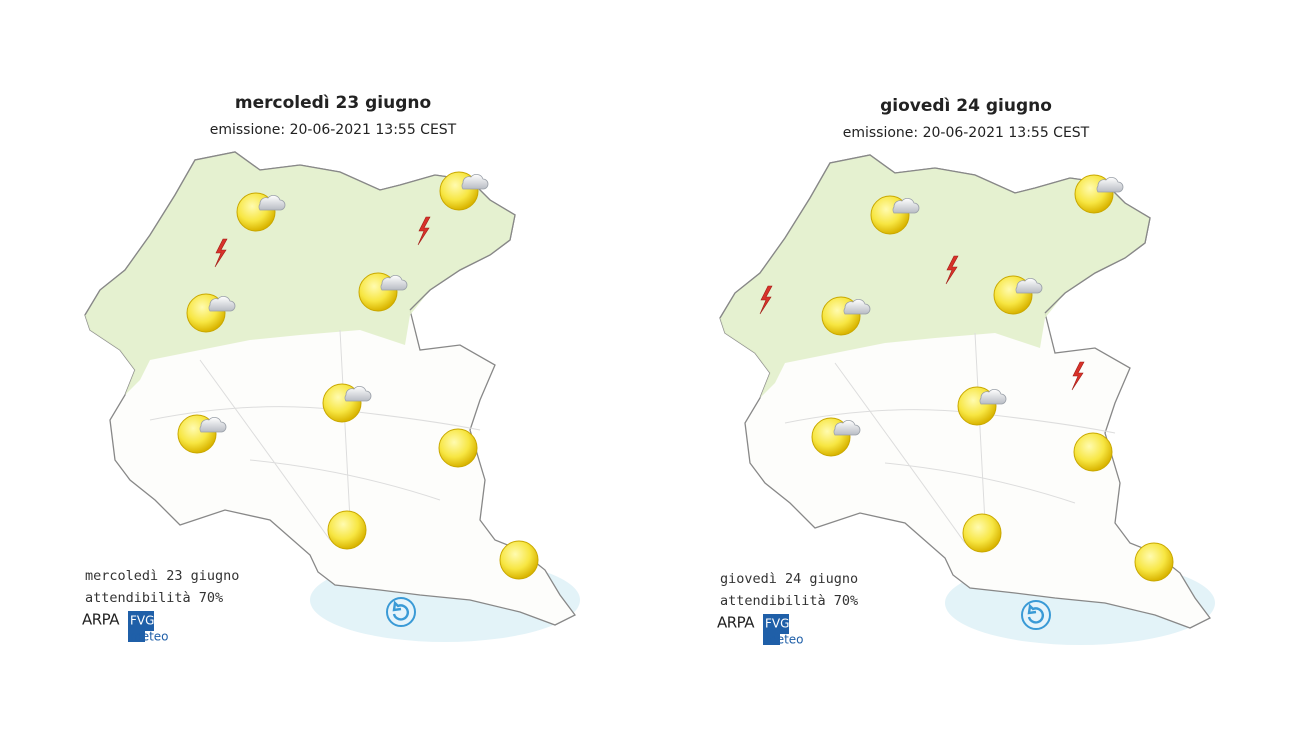  I want to click on forecast-title: giovedì 24 giugno, so click(966, 106).